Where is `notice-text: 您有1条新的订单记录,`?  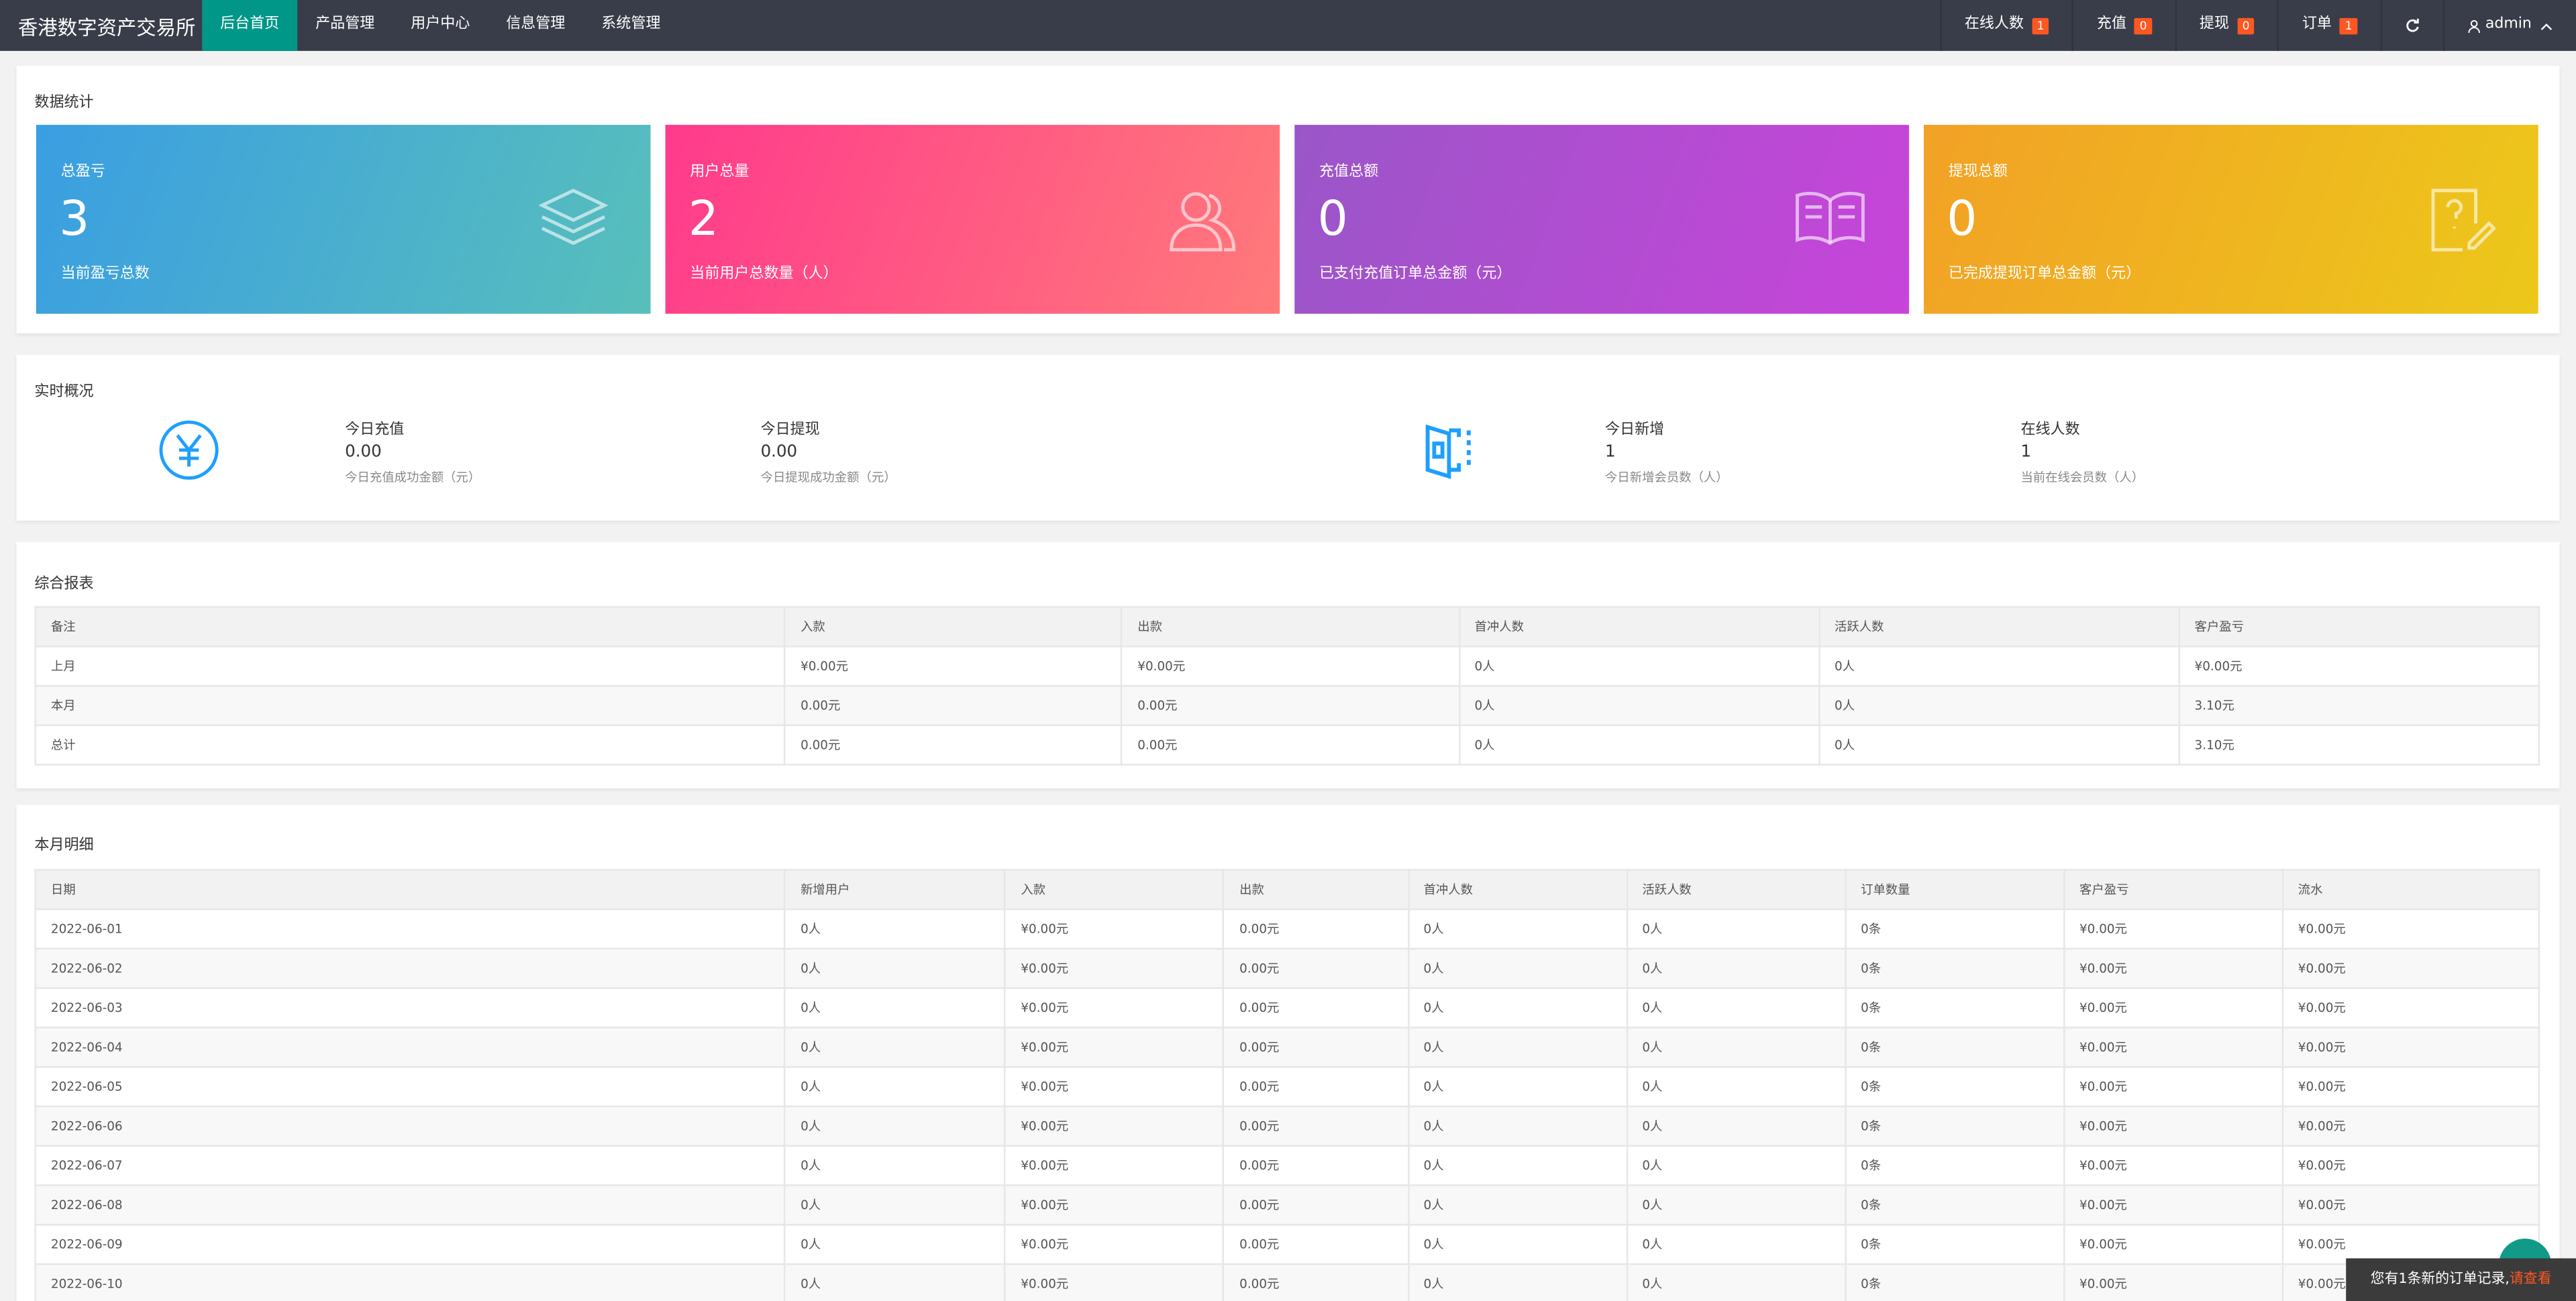 notice-text: 您有1条新的订单记录, is located at coordinates (2440, 1279).